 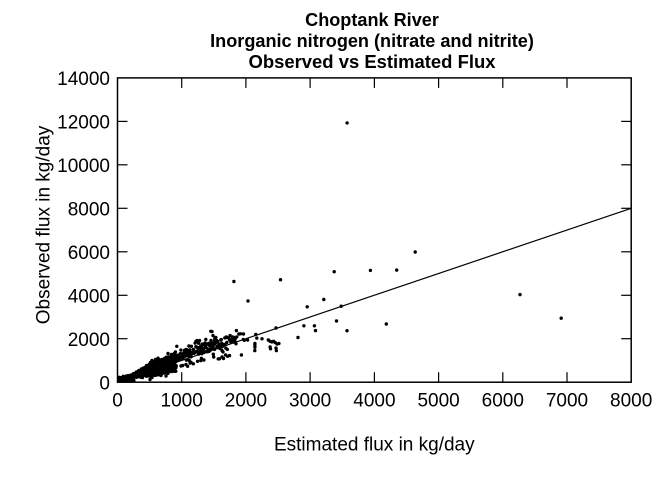 What do you see at coordinates (83, 166) in the screenshot?
I see `svg-text: 10000` at bounding box center [83, 166].